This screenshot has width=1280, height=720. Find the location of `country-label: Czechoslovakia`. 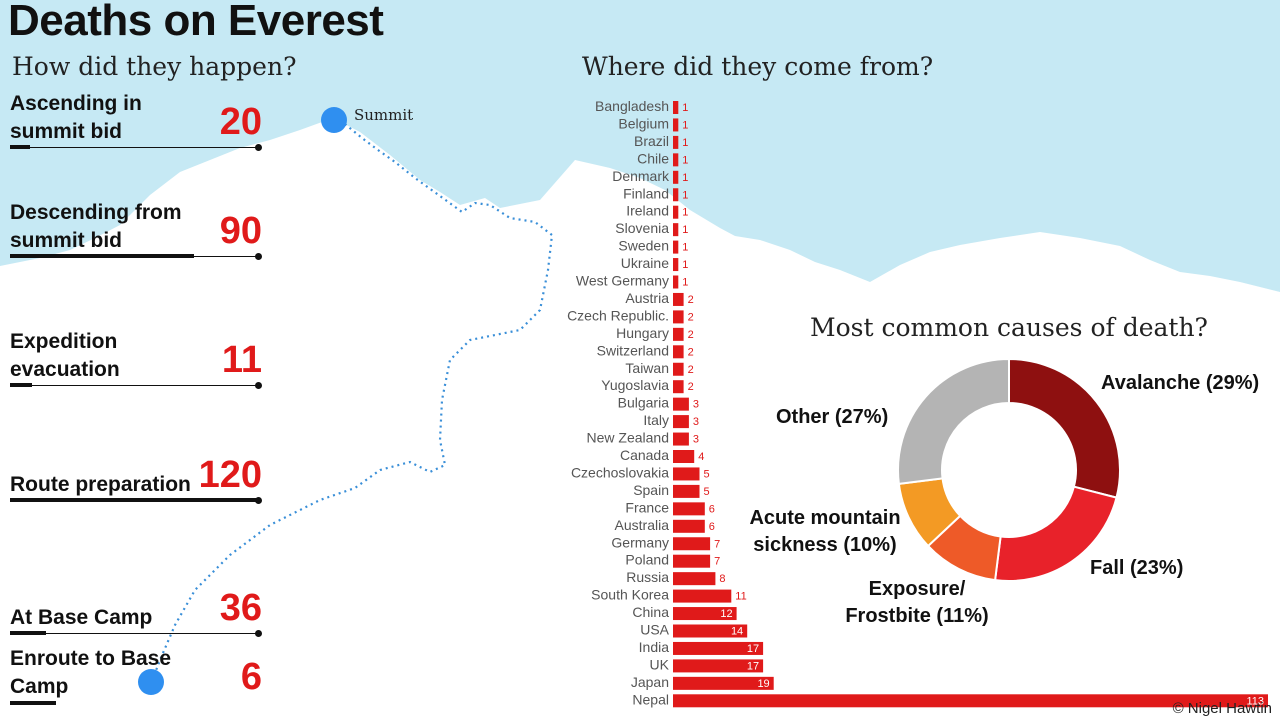

country-label: Czechoslovakia is located at coordinates (620, 472).